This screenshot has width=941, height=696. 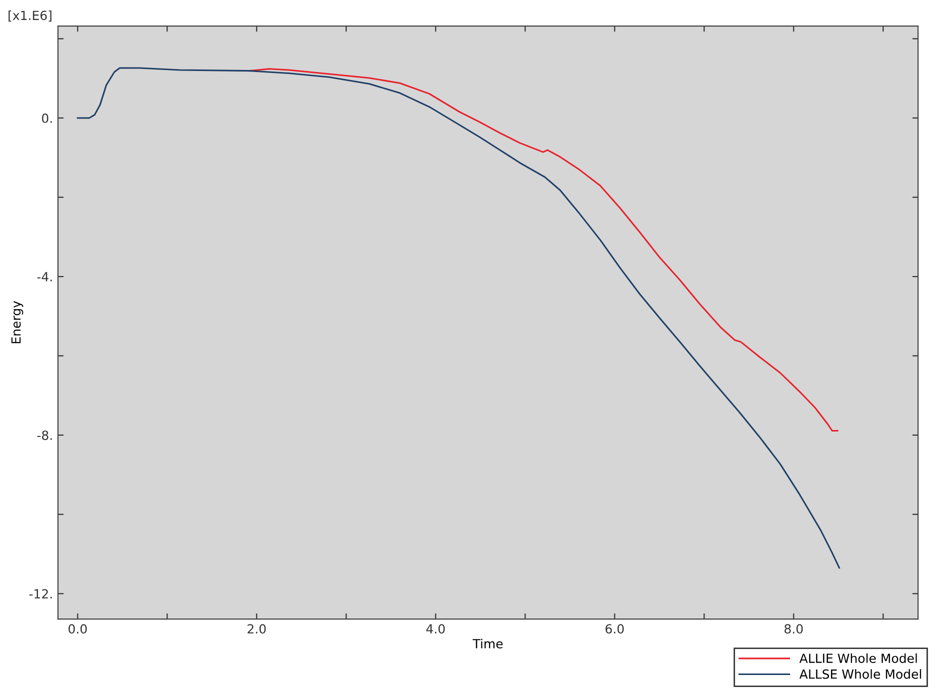 I want to click on text: [x1.E6], so click(x=30, y=16).